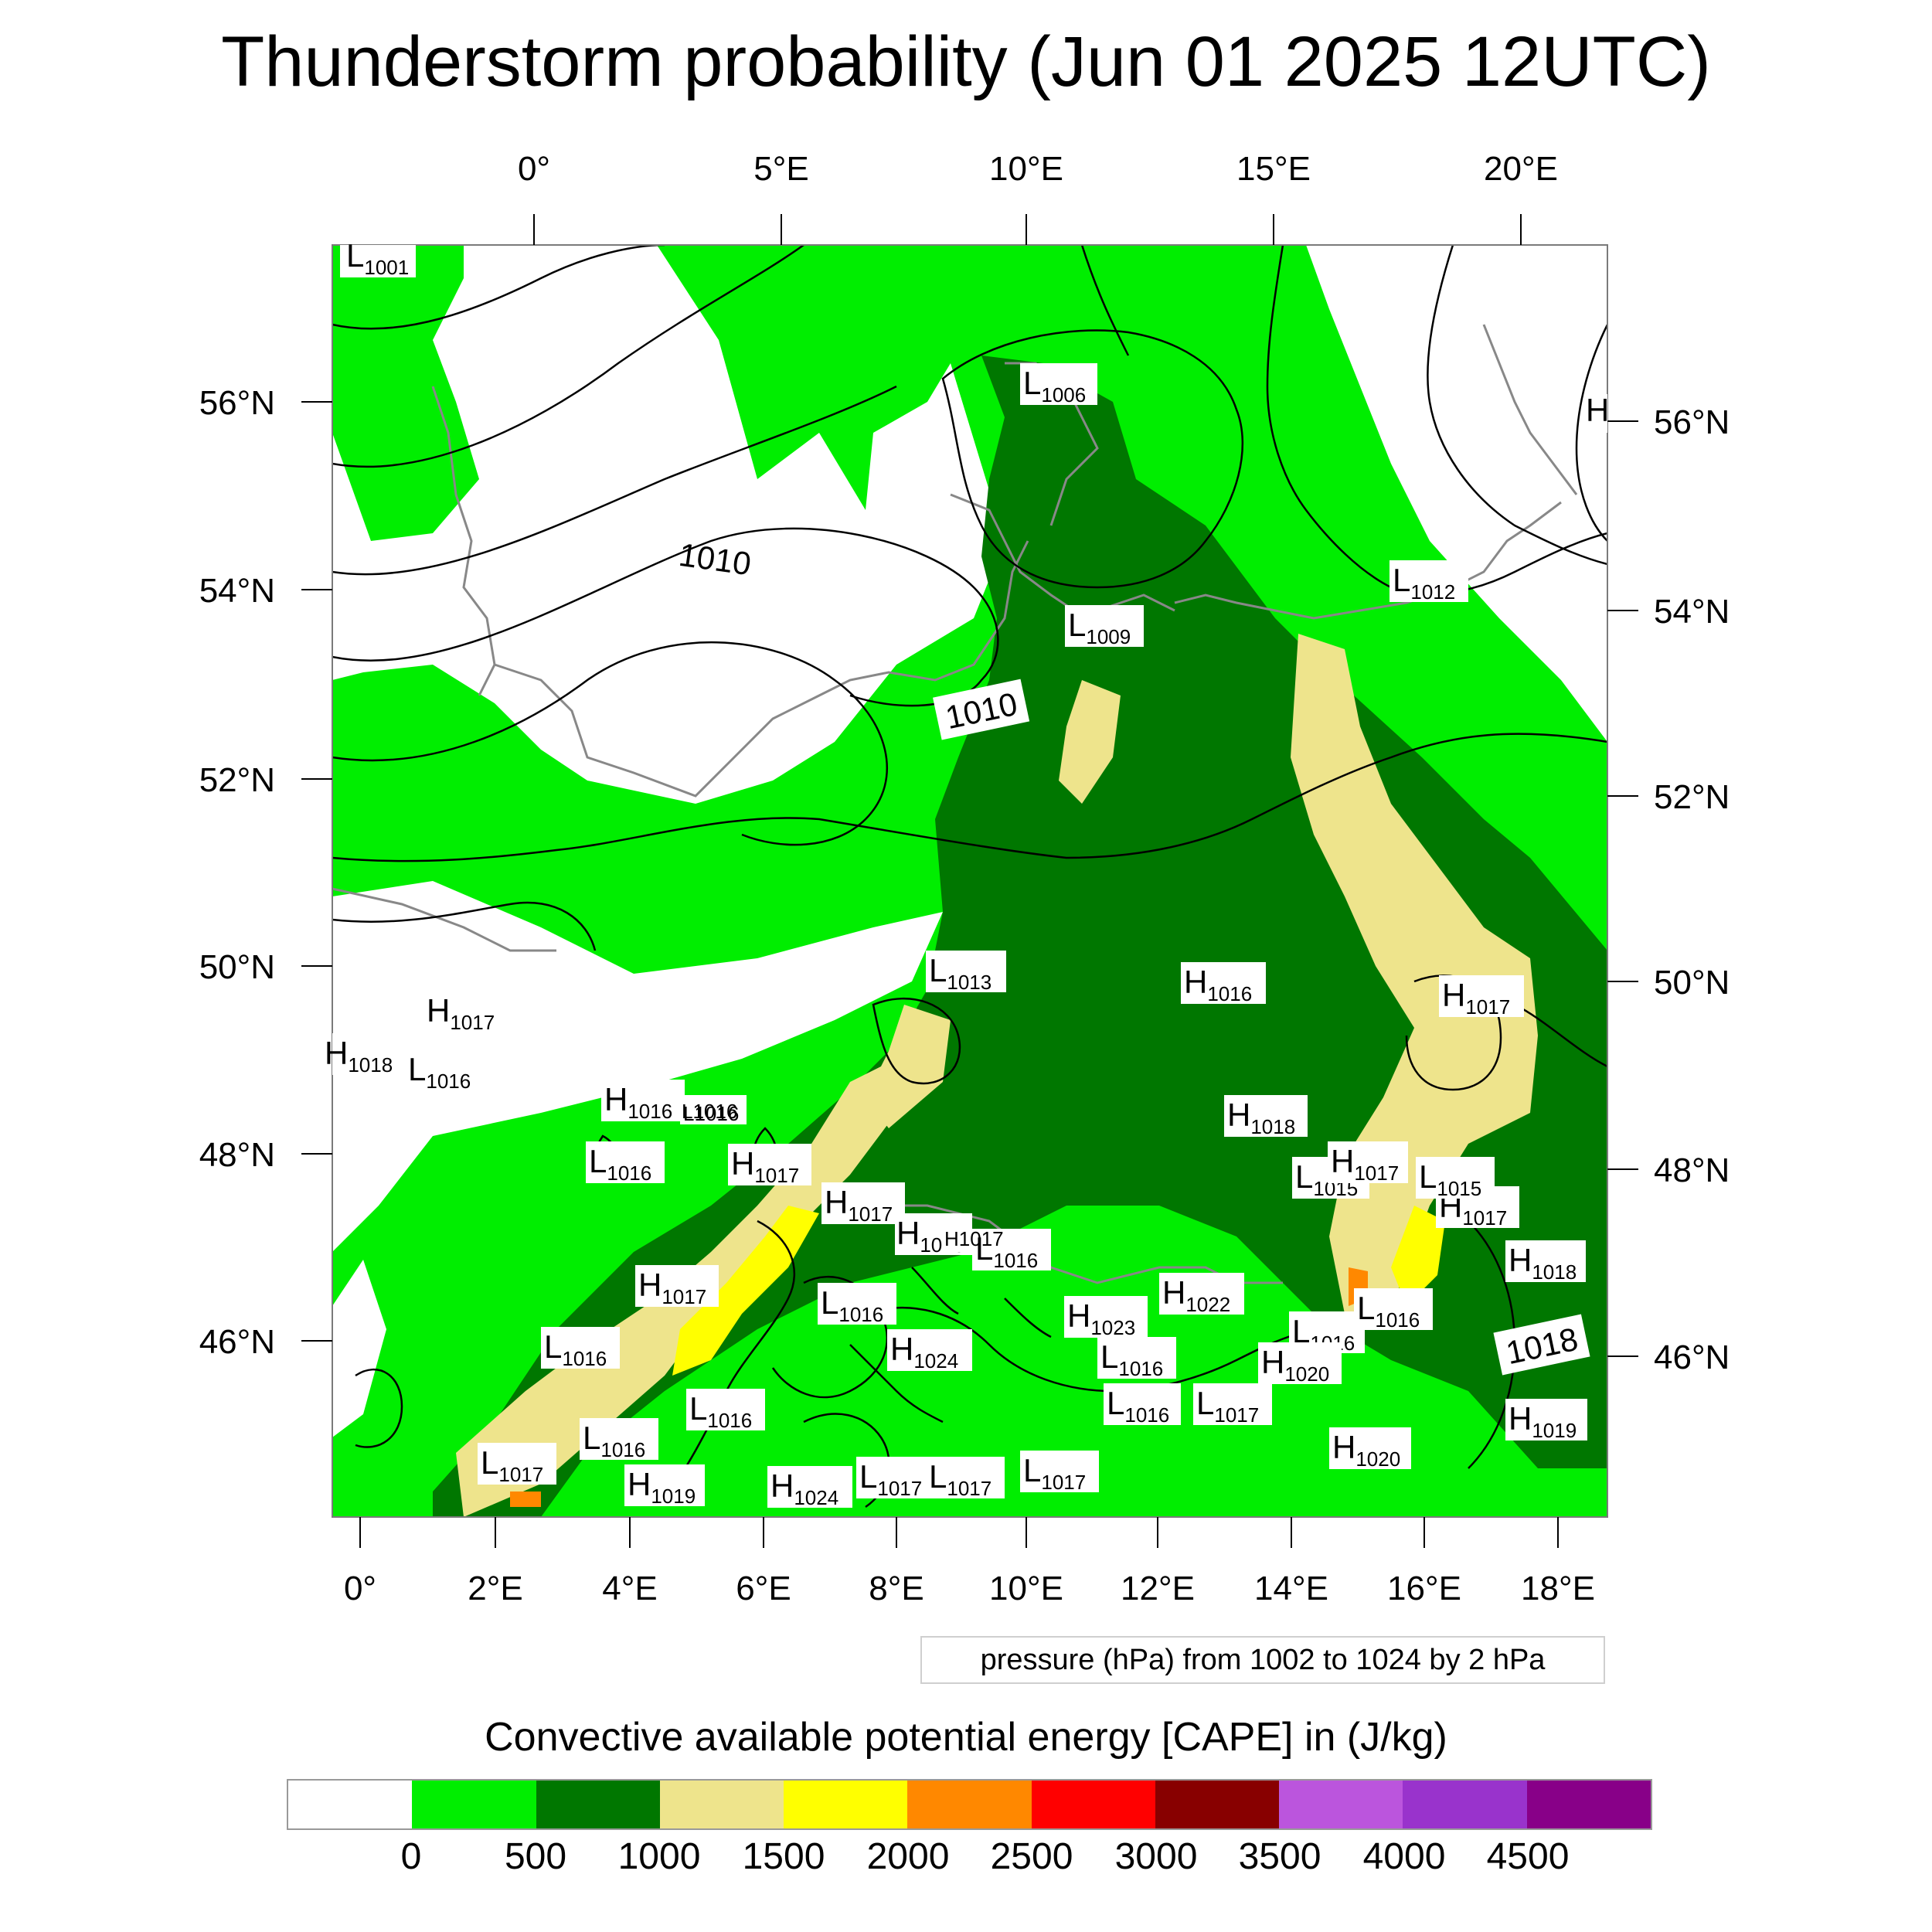 Image resolution: width=1932 pixels, height=1932 pixels. Describe the element at coordinates (237, 591) in the screenshot. I see `lat-label: 54°N` at that location.